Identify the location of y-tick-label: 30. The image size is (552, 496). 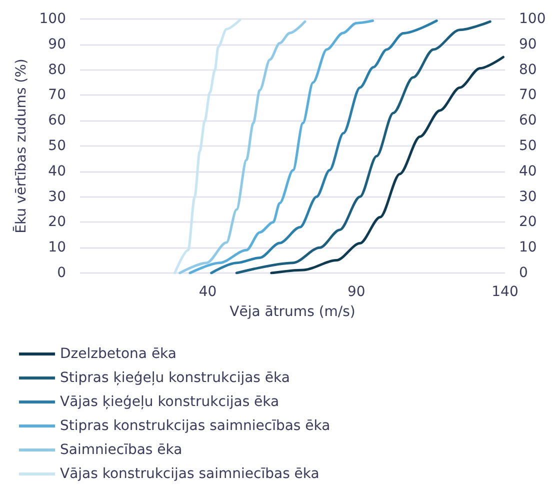
(57, 196).